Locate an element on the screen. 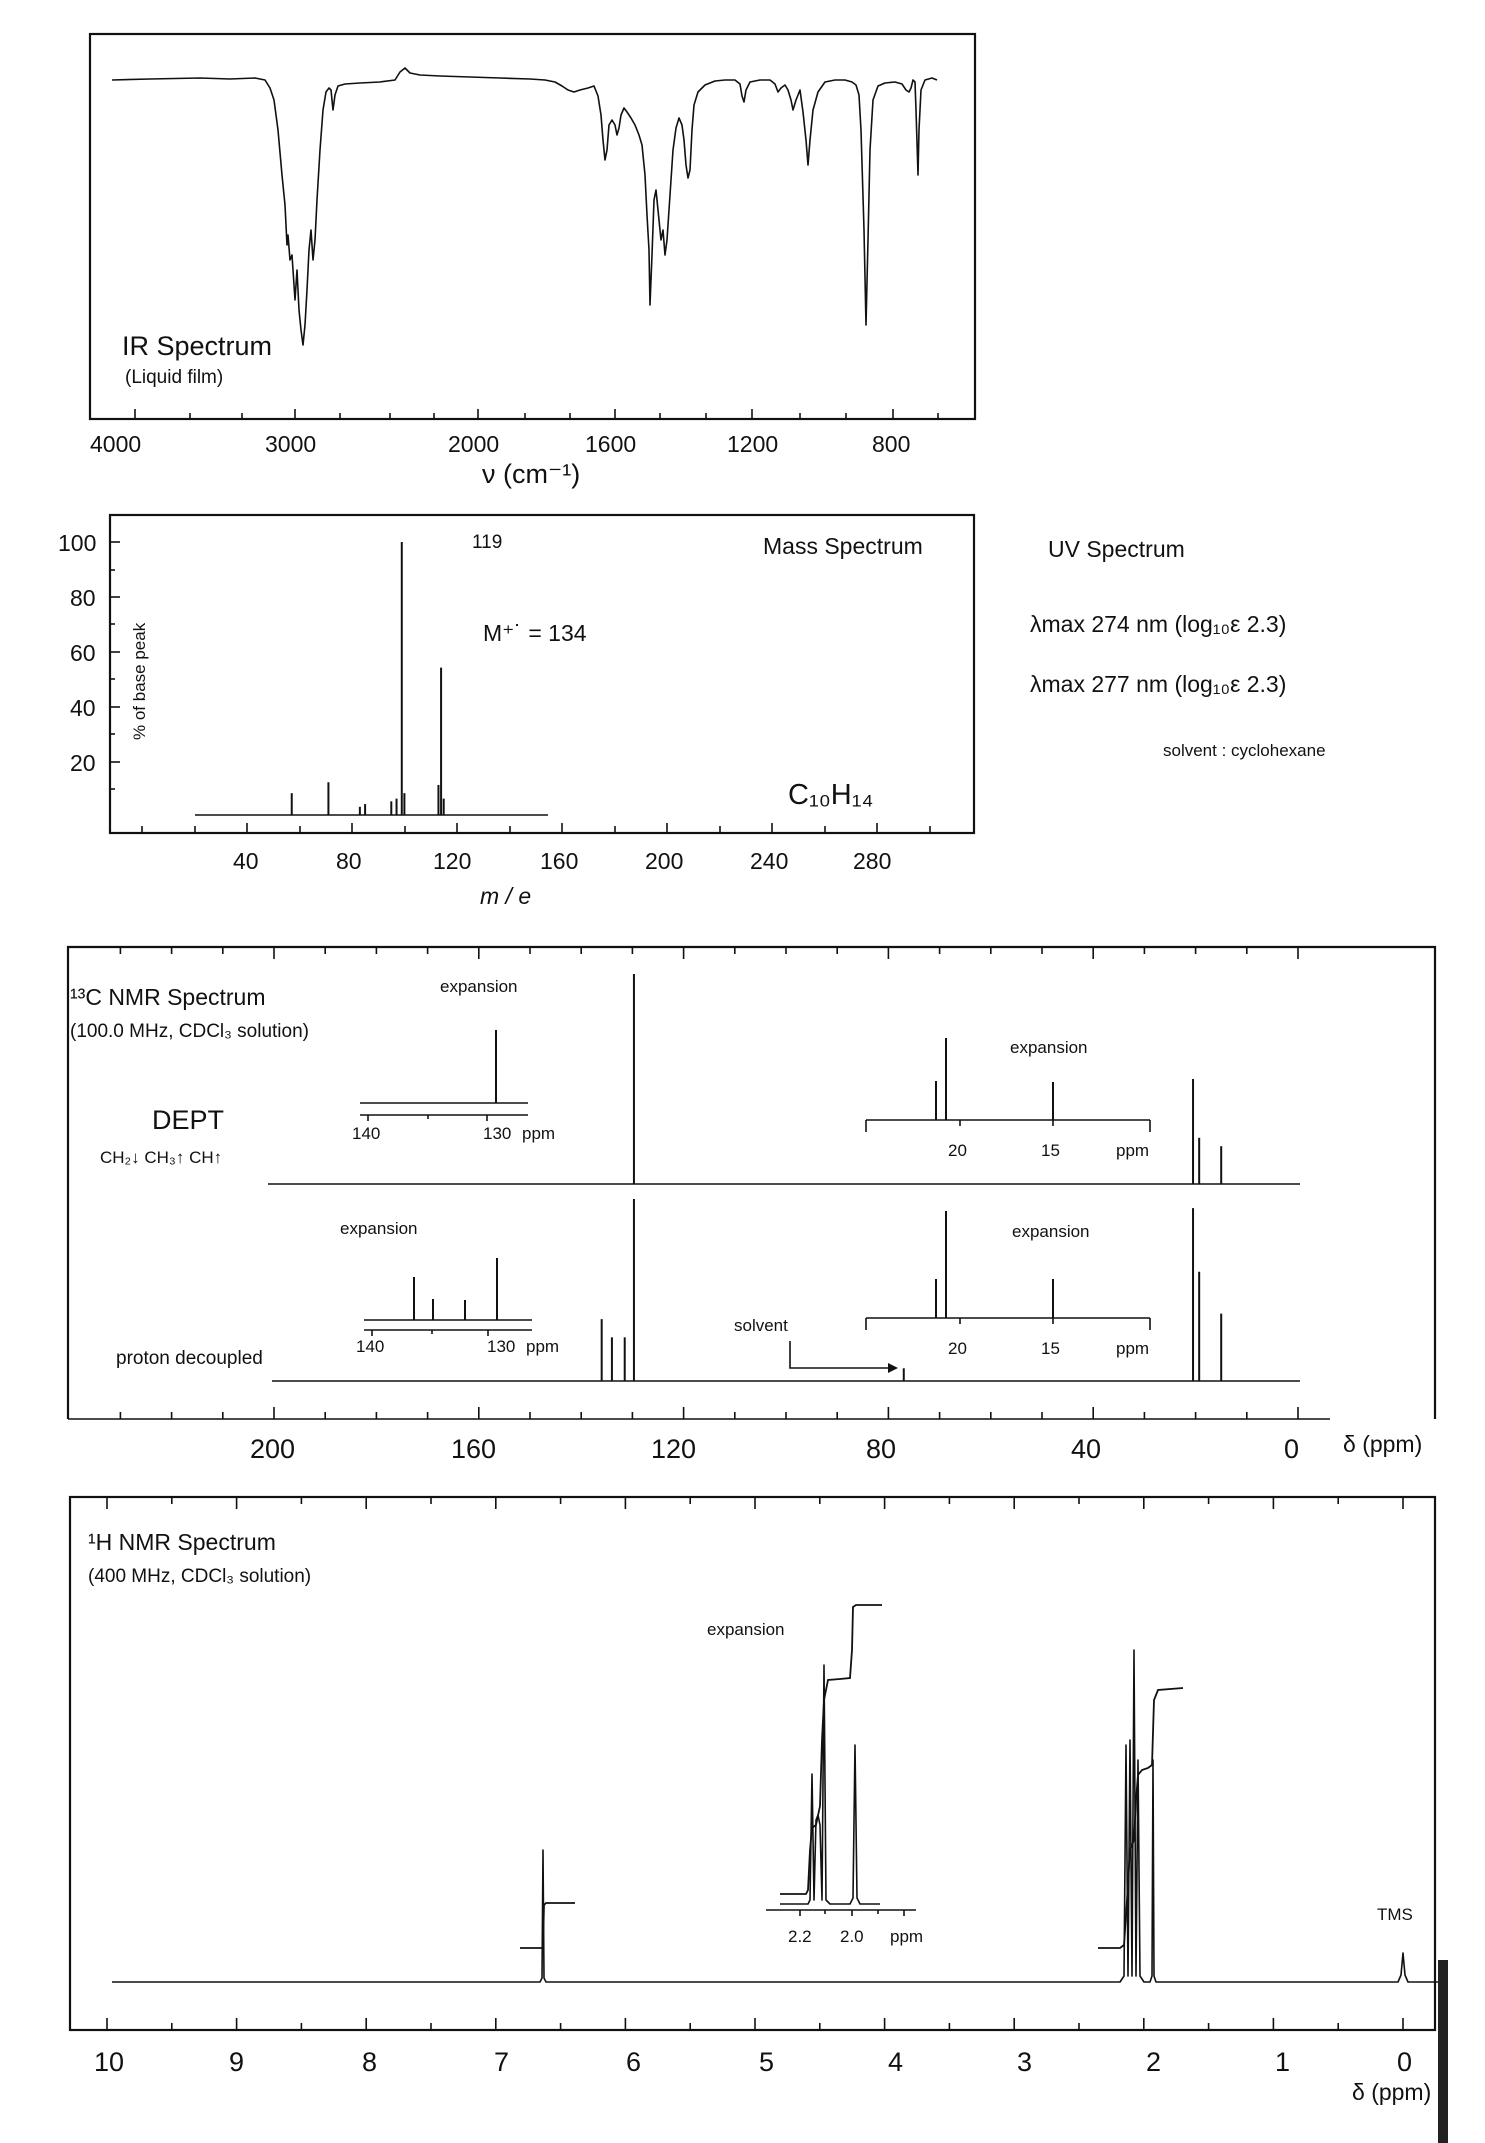  c13-tick-80: 80 is located at coordinates (881, 1449).